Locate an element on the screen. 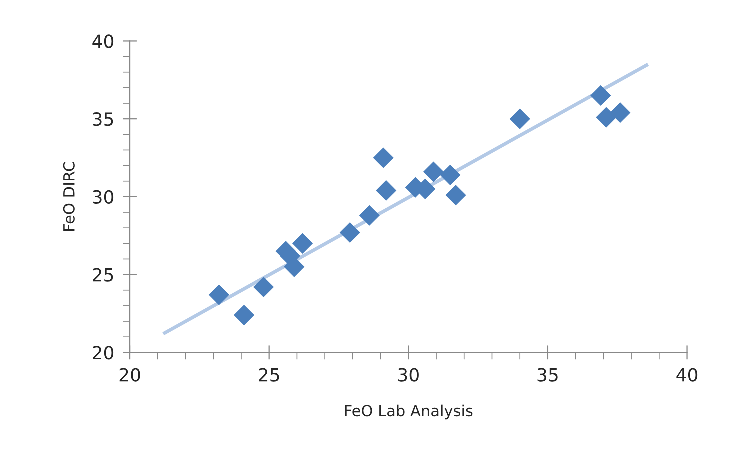 Image resolution: width=743 pixels, height=458 pixels. y-tick-label: 35 is located at coordinates (103, 119).